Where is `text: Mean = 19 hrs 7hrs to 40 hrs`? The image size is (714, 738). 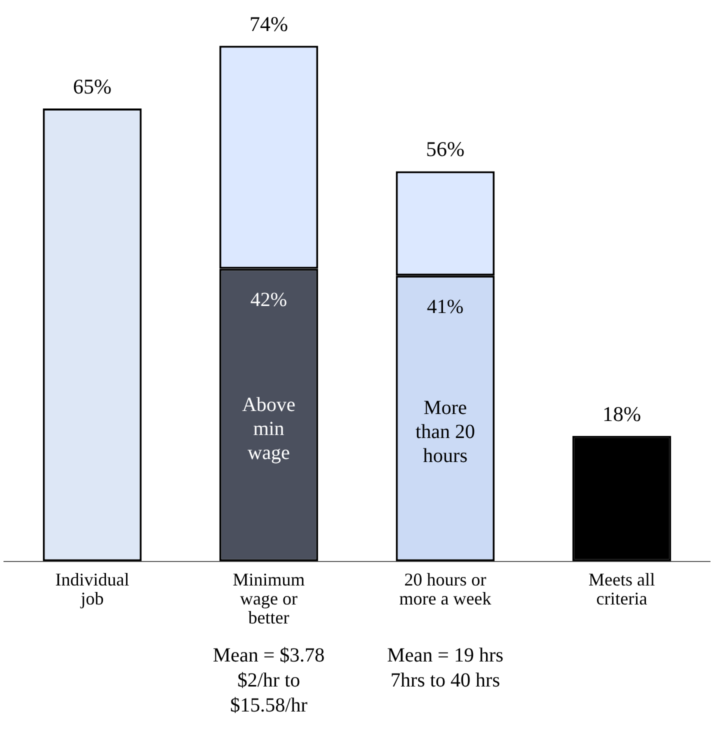
text: Mean = 19 hrs 7hrs to 40 hrs is located at coordinates (445, 668).